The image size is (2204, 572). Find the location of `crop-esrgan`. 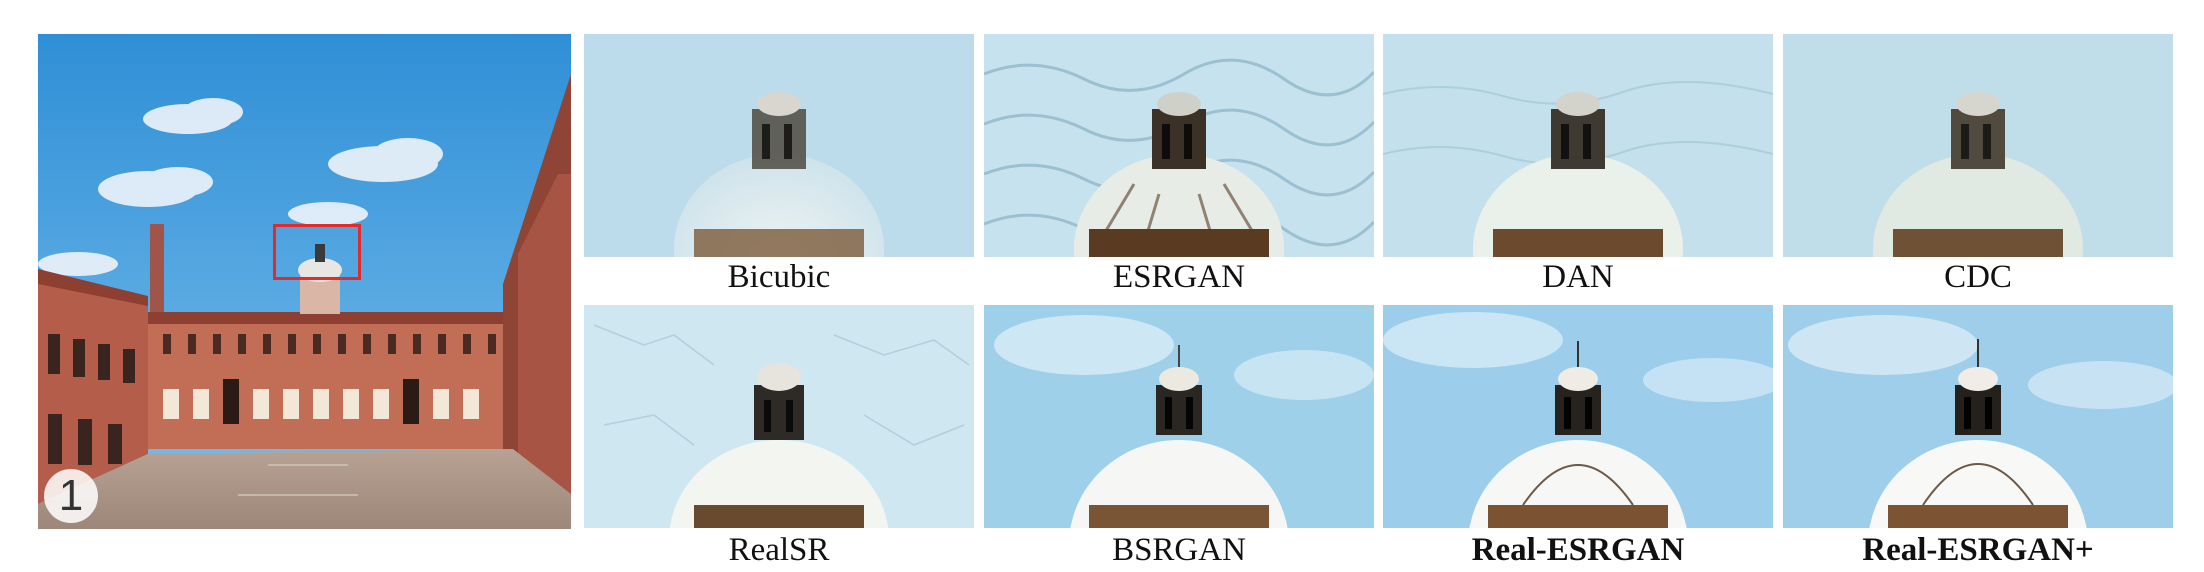

crop-esrgan is located at coordinates (1179, 145).